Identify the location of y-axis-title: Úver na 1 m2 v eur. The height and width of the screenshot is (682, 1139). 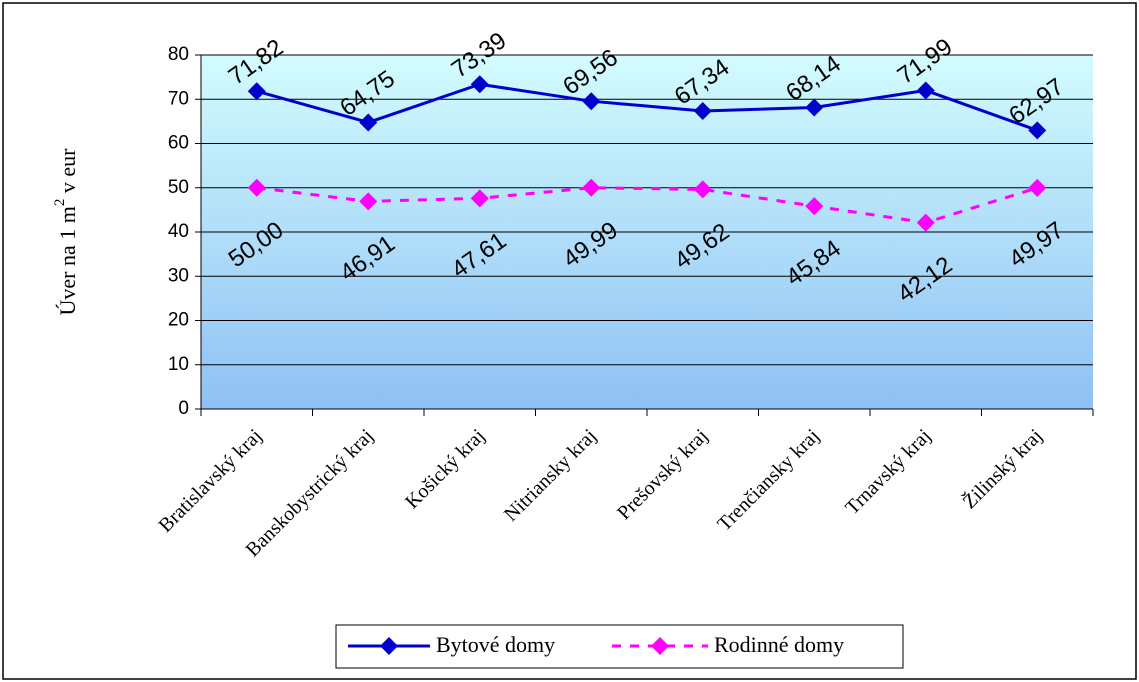
(66, 232).